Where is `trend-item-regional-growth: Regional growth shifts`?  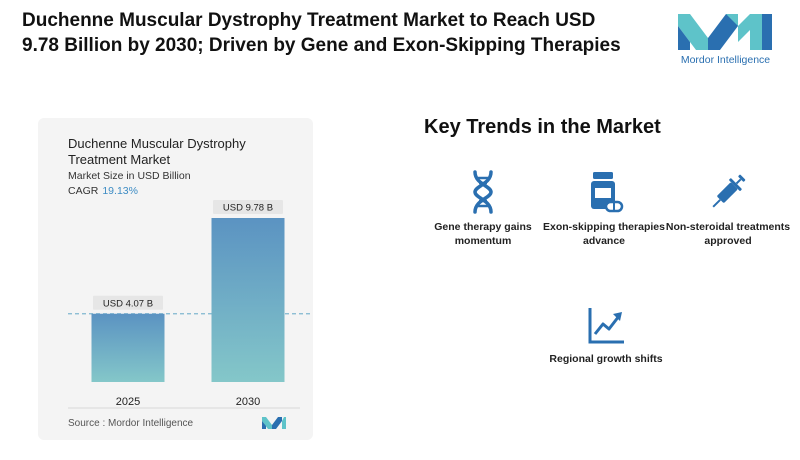
trend-item-regional-growth: Regional growth shifts is located at coordinates (606, 334).